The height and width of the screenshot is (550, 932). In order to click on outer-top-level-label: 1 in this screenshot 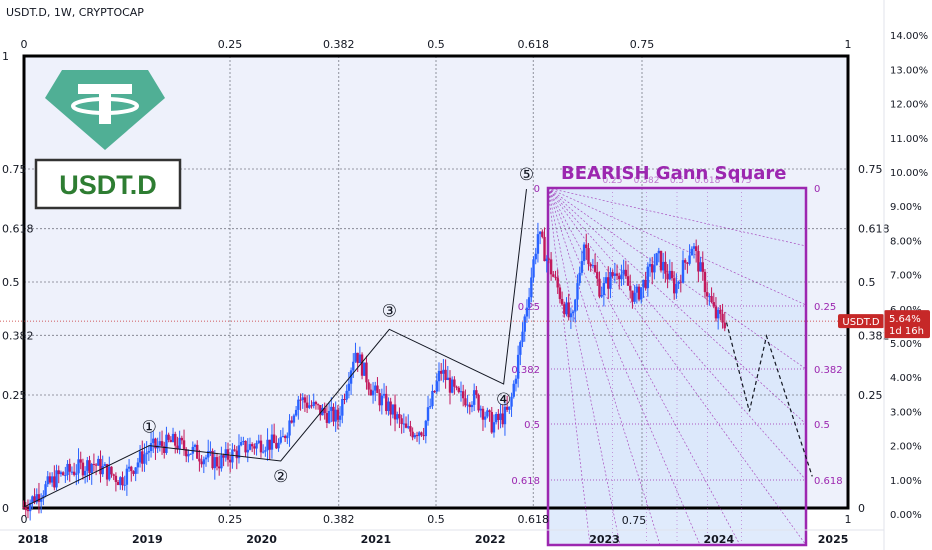, I will do `click(848, 44)`.